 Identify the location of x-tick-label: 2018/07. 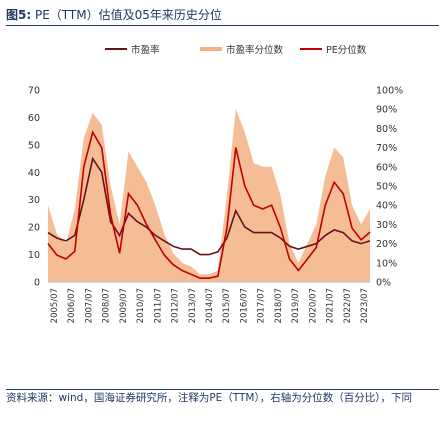
(279, 305).